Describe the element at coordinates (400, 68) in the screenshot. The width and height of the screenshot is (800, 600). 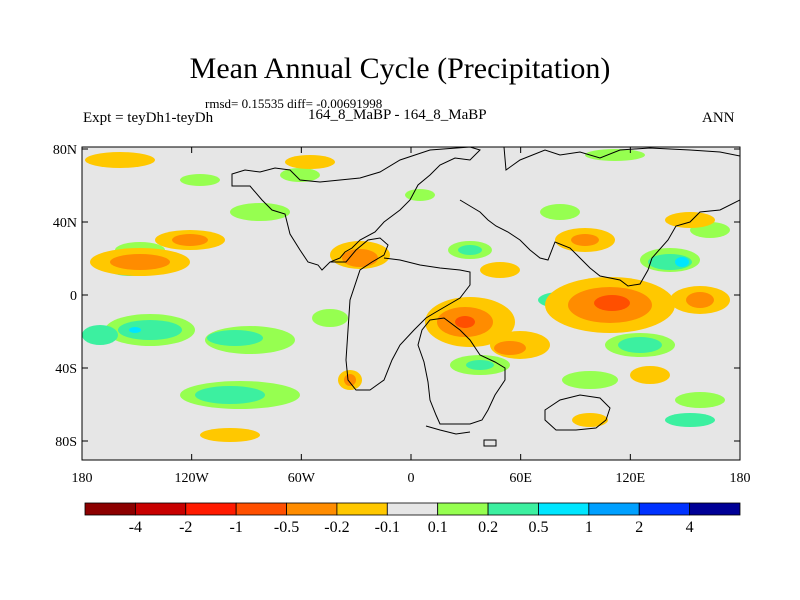
I see `plot-title: Mean Annual Cycle (Precipitation)` at that location.